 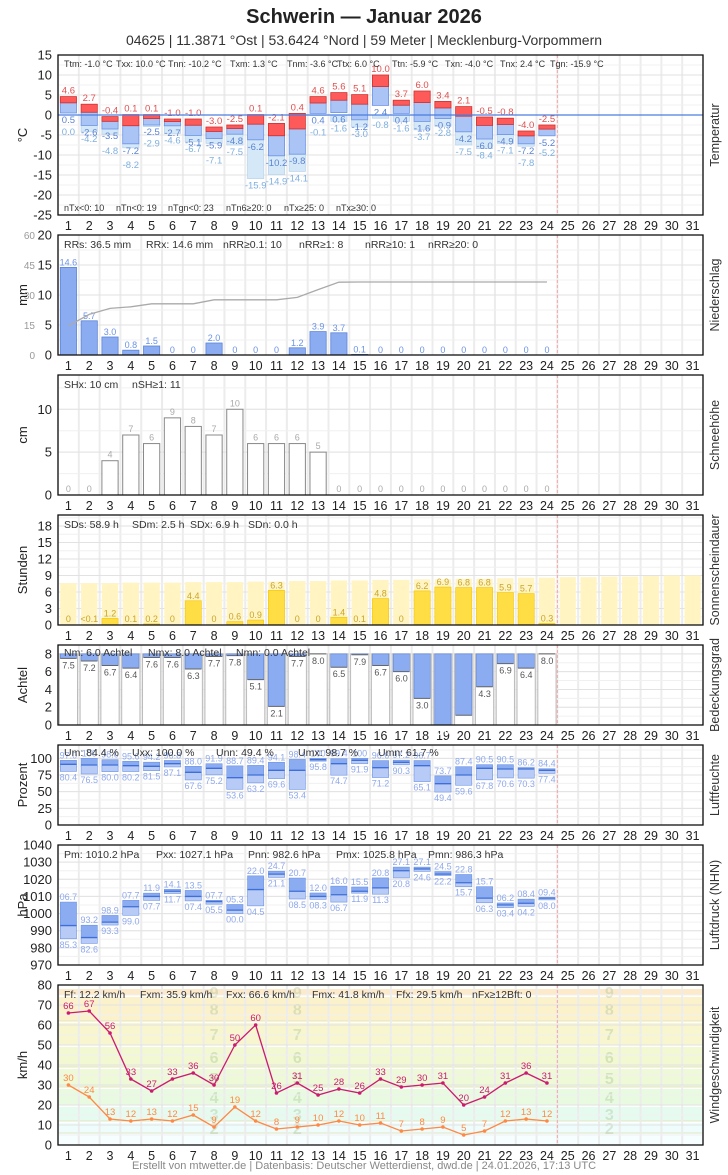 I want to click on svg-text: 5.7, so click(x=89, y=316).